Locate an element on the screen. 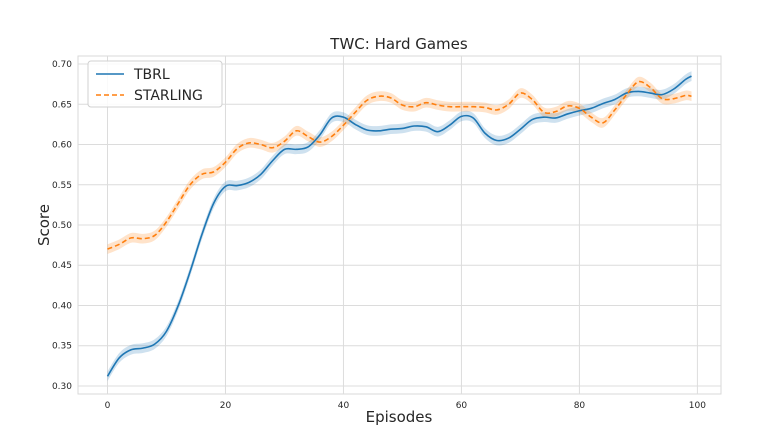 This screenshot has width=778, height=442. y-tick-label: 0.60 is located at coordinates (62, 146).